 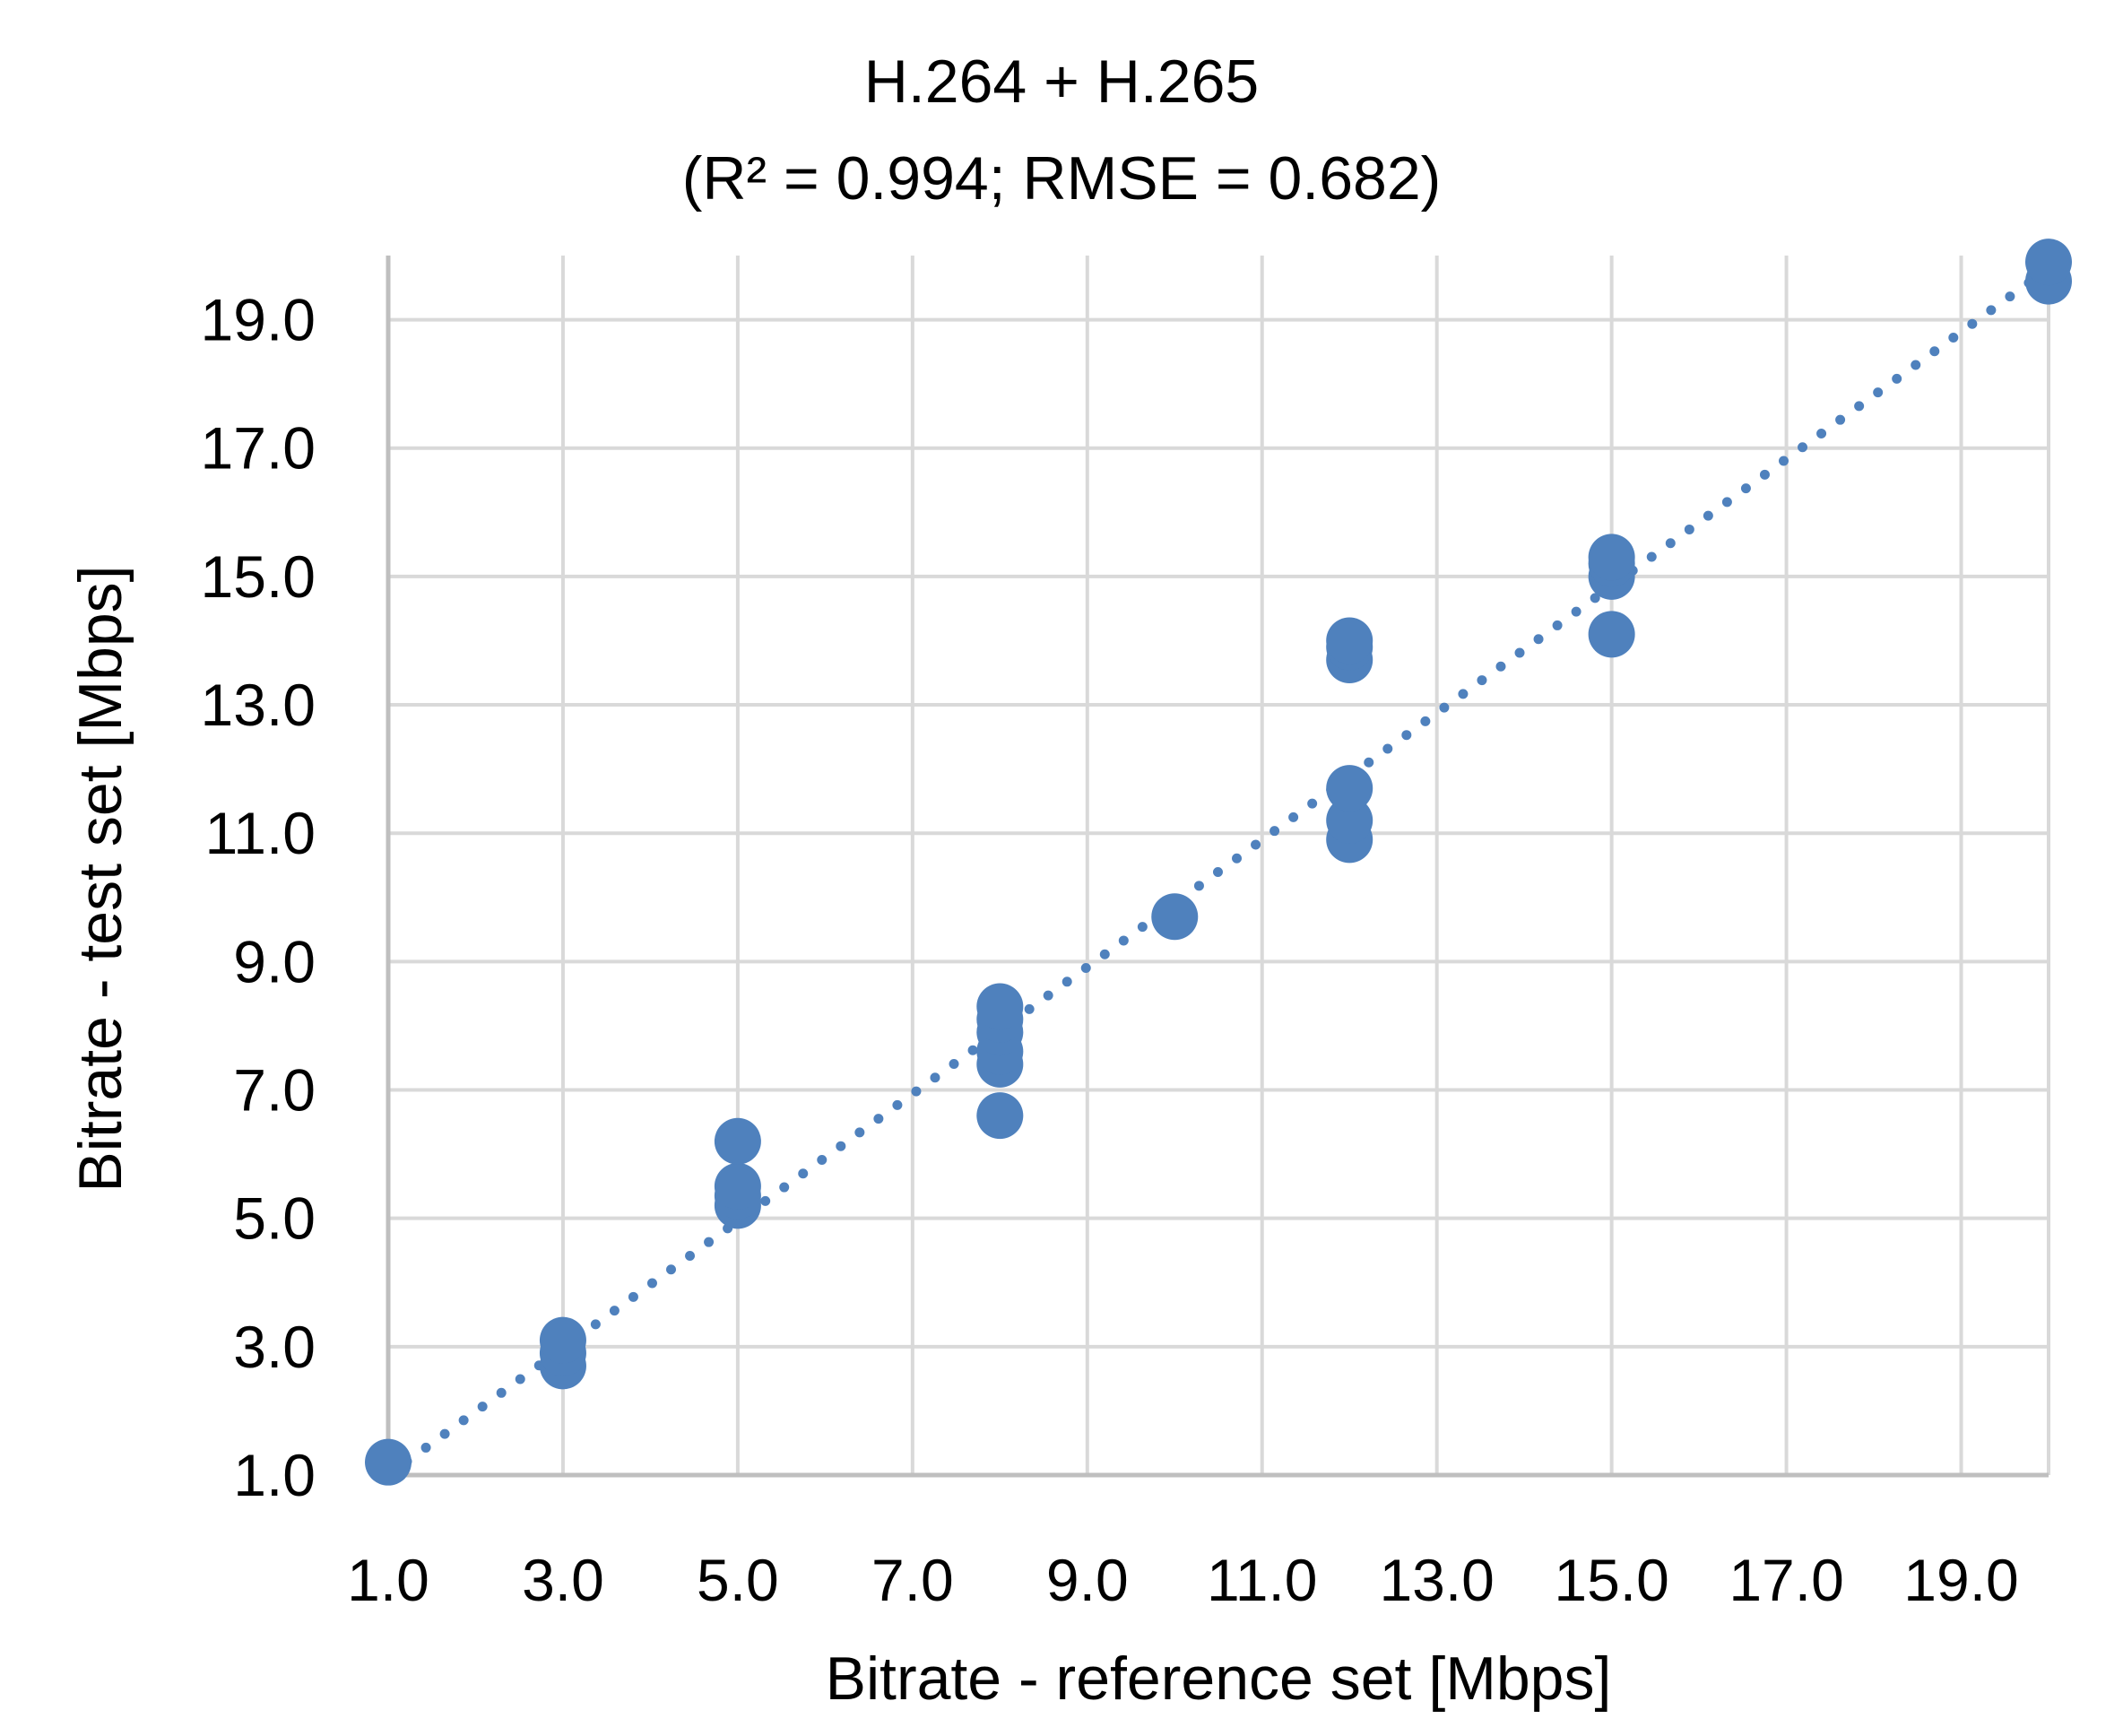 I want to click on x-tick-label: 3.0, so click(x=563, y=1580).